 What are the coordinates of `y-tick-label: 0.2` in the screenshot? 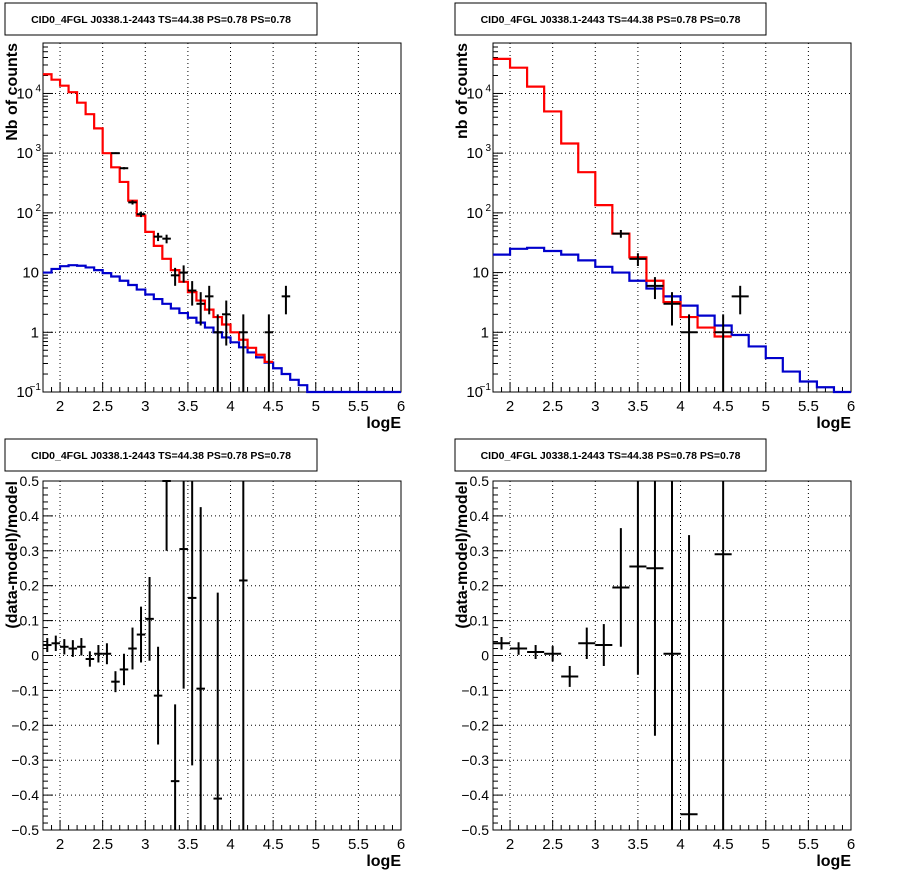 It's located at (30, 586).